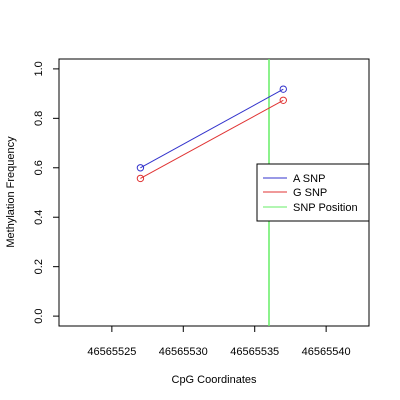 Image resolution: width=400 pixels, height=400 pixels. What do you see at coordinates (214, 380) in the screenshot?
I see `x-axis-title: CpG Coordinates` at bounding box center [214, 380].